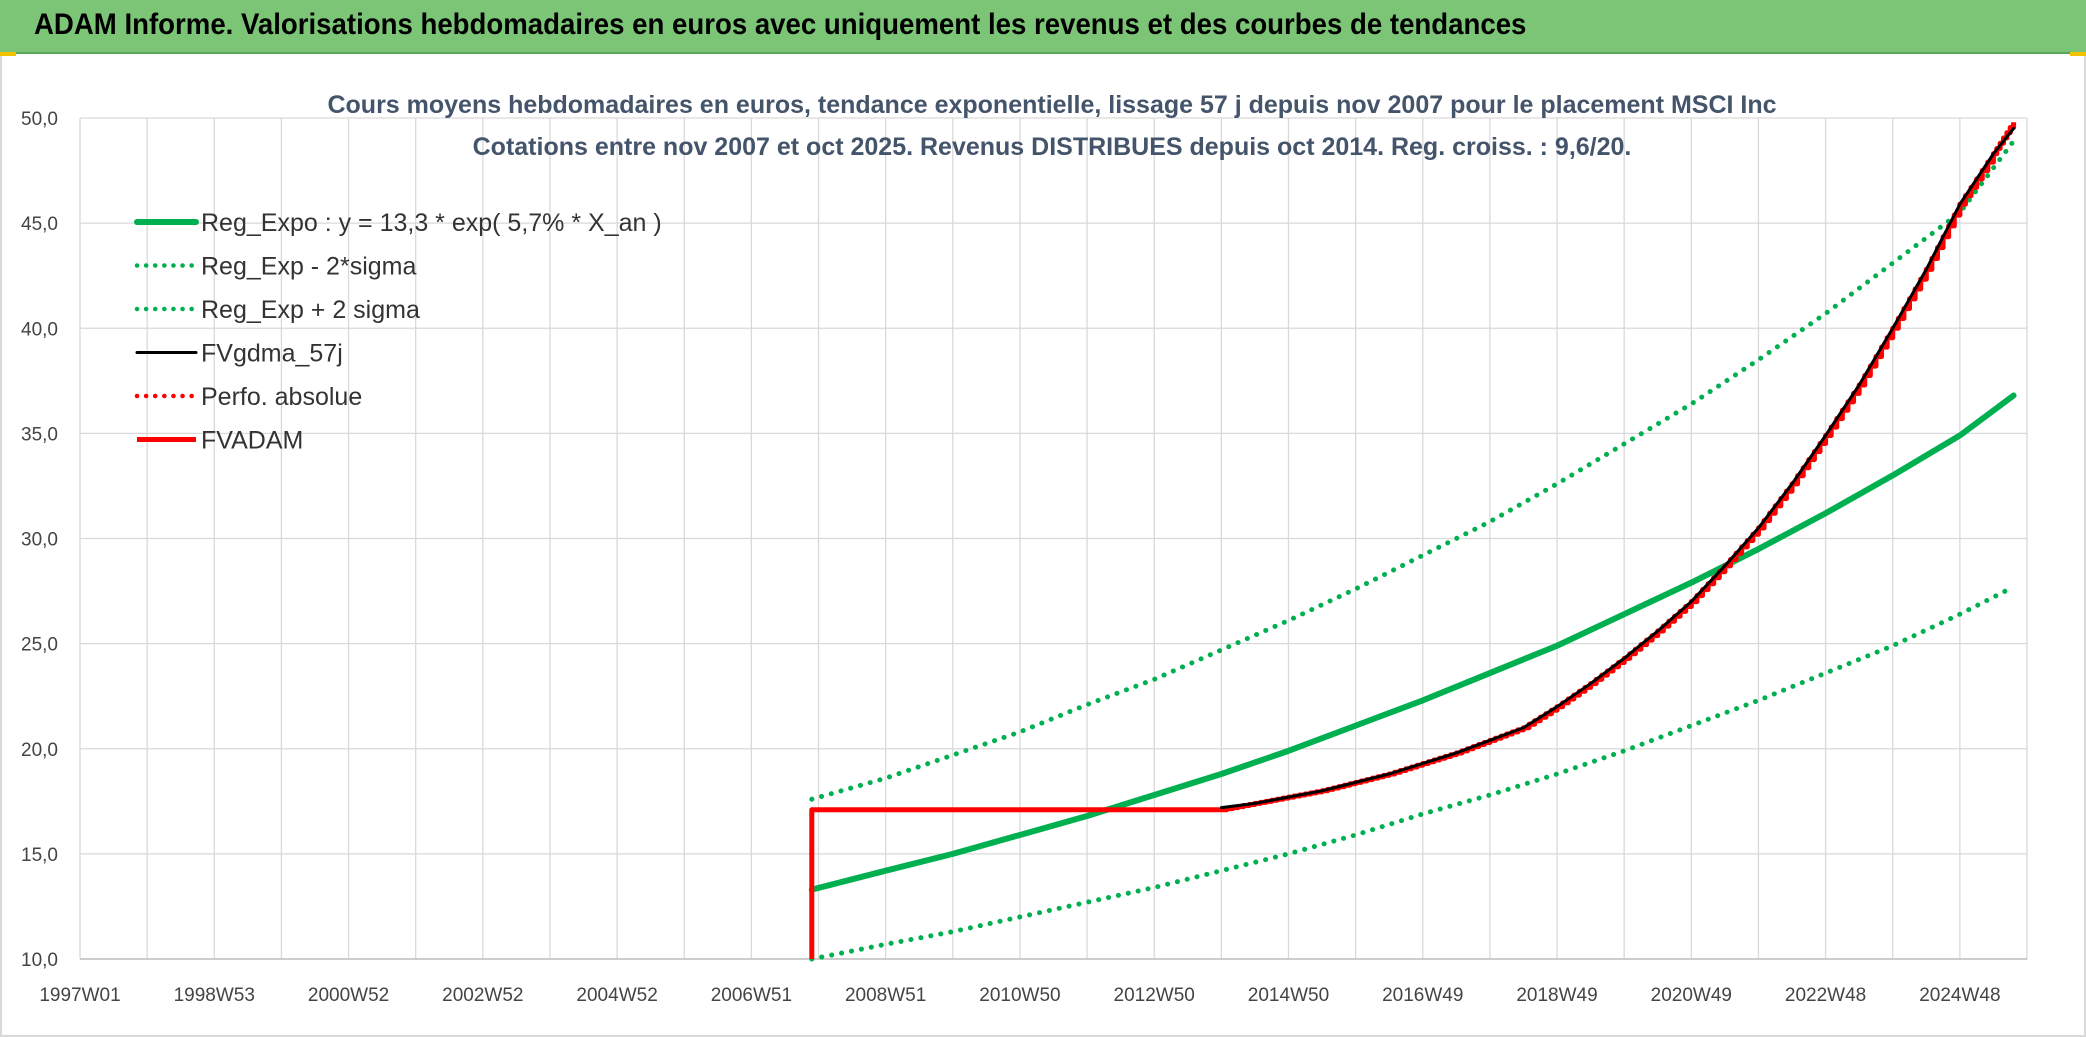 The height and width of the screenshot is (1037, 2086). What do you see at coordinates (348, 995) in the screenshot?
I see `x-tick-label: 2000W52` at bounding box center [348, 995].